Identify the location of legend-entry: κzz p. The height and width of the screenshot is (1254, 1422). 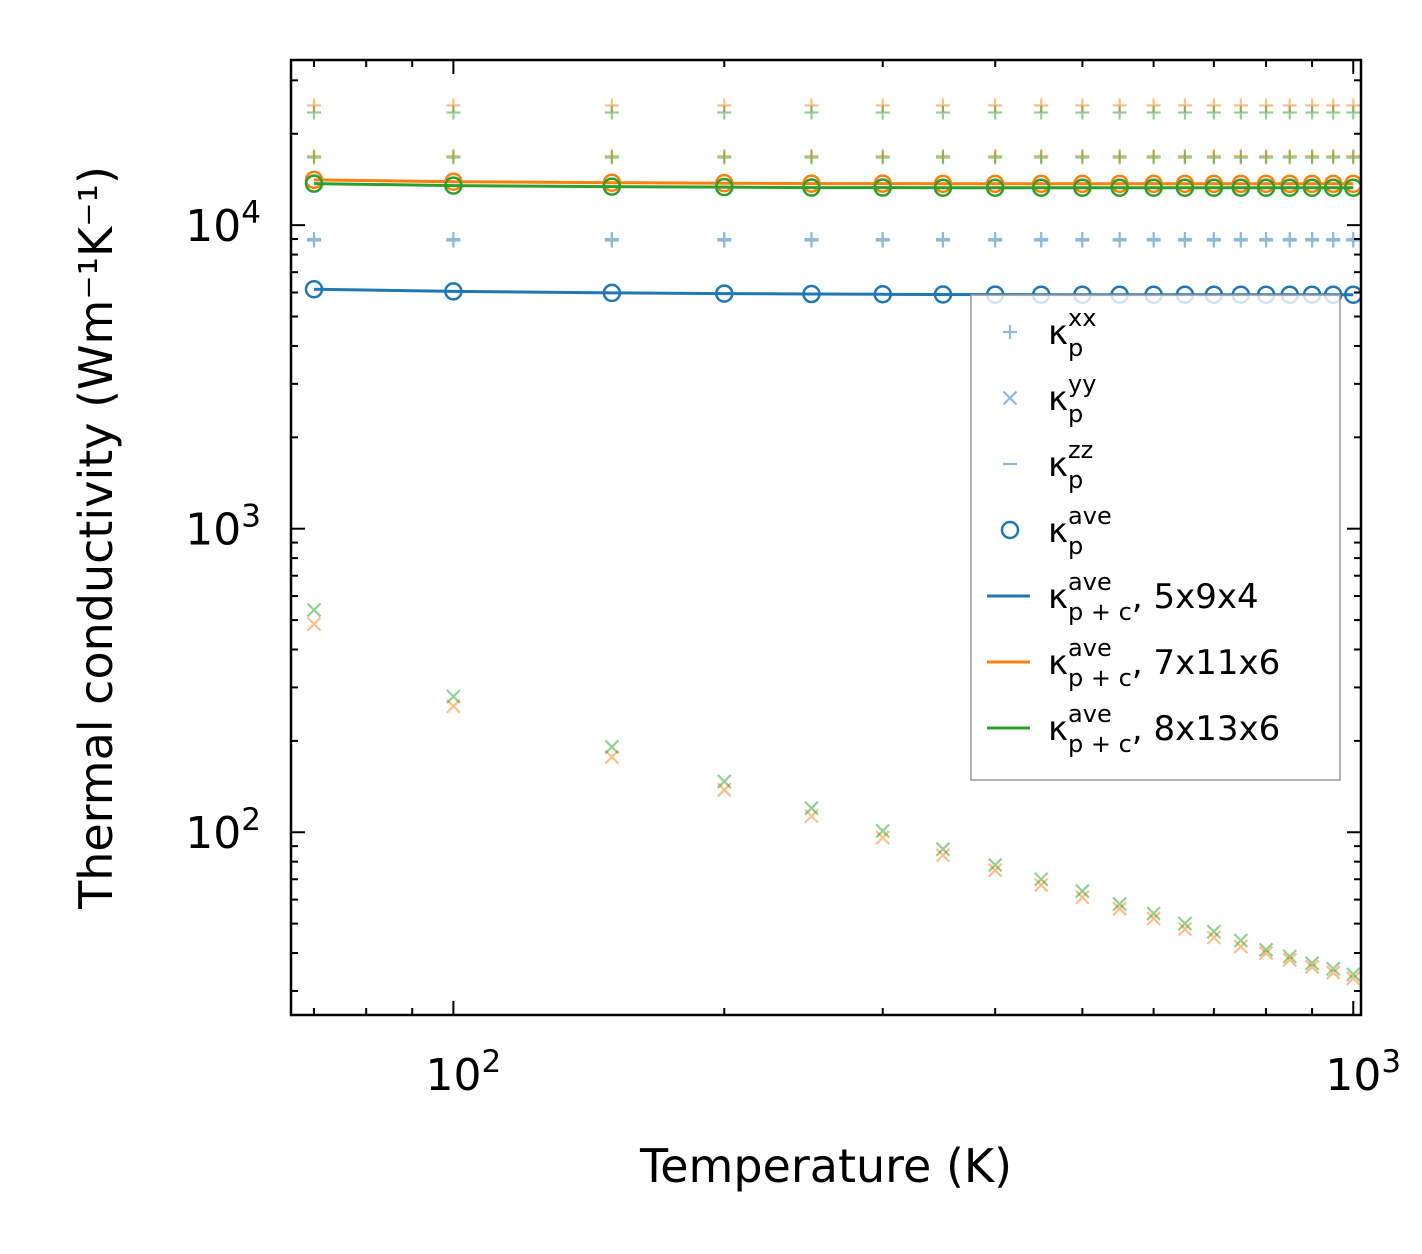
(1048, 465).